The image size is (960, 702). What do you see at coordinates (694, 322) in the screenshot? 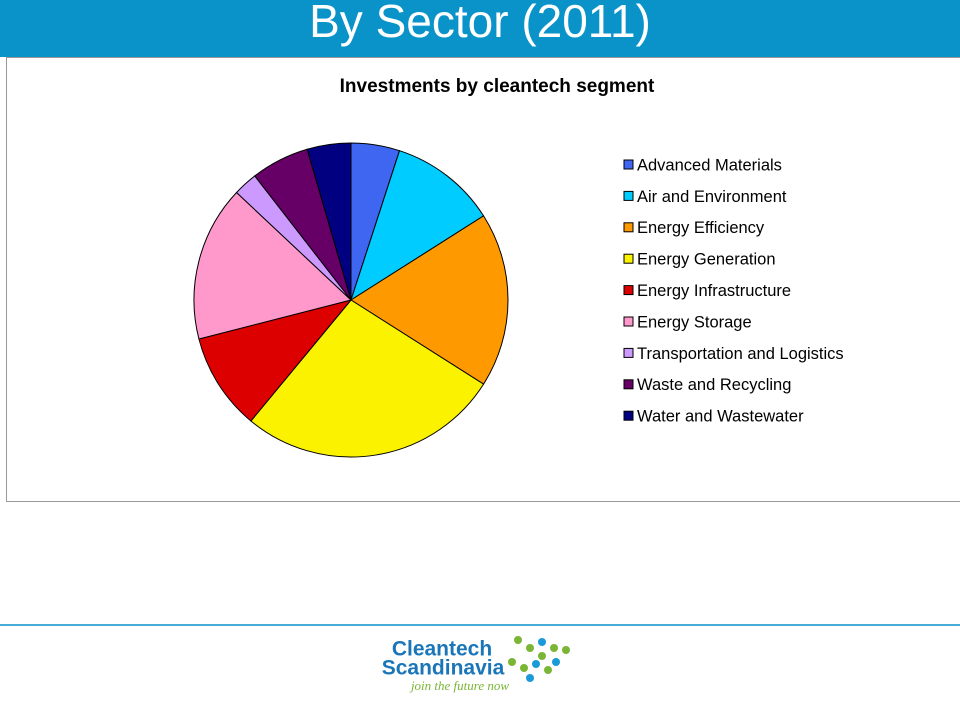
I see `legend-label: Energy Storage` at bounding box center [694, 322].